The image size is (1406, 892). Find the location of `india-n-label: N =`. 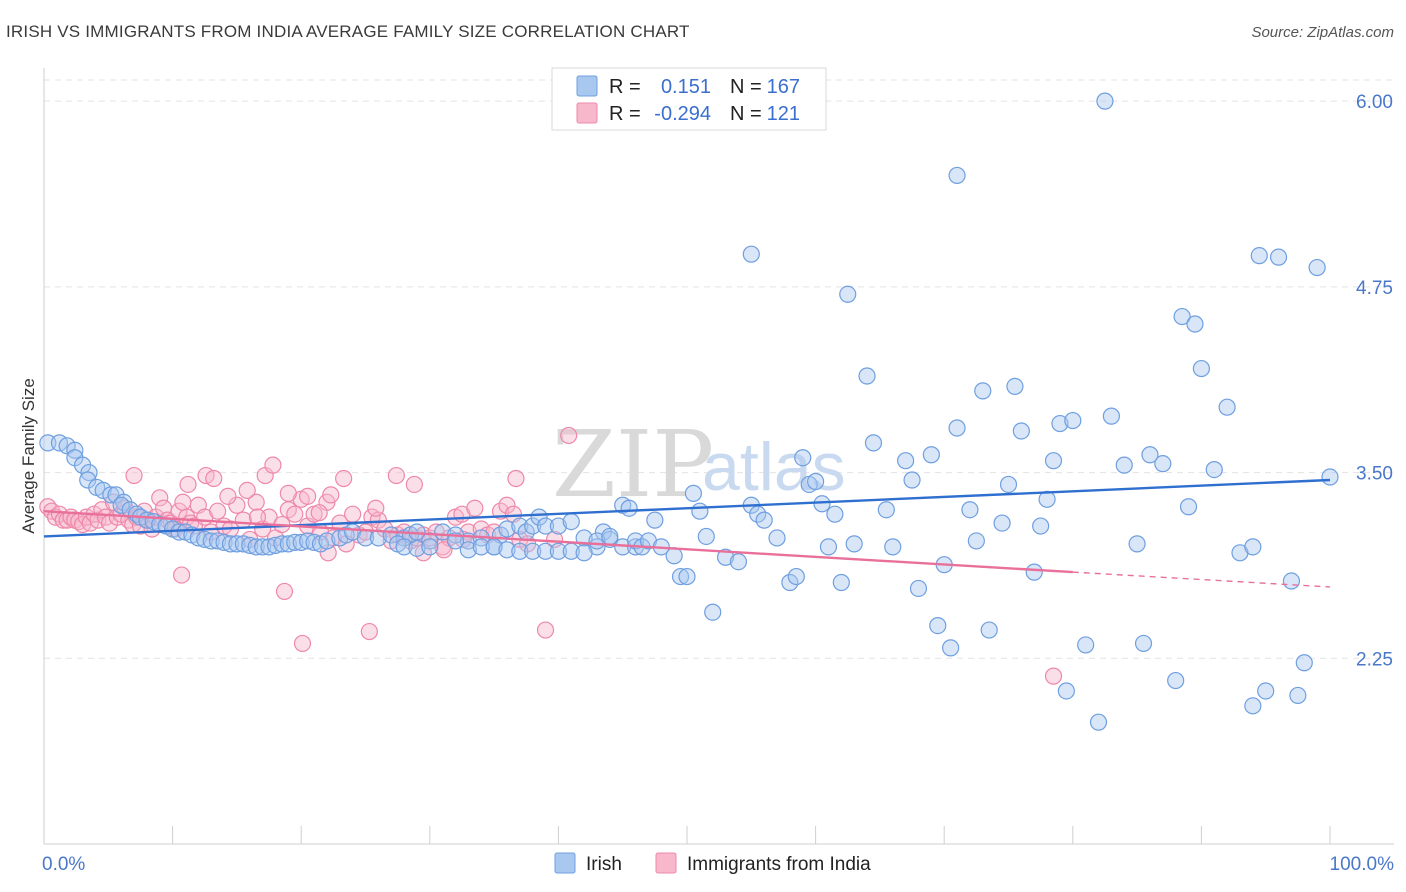

india-n-label: N = is located at coordinates (746, 114).